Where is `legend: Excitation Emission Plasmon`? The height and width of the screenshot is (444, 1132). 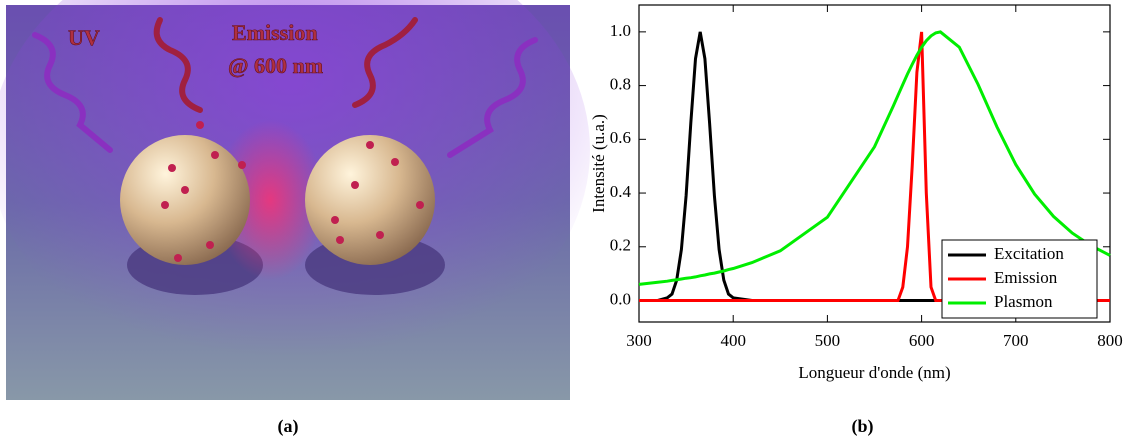 legend: Excitation Emission Plasmon is located at coordinates (1019, 279).